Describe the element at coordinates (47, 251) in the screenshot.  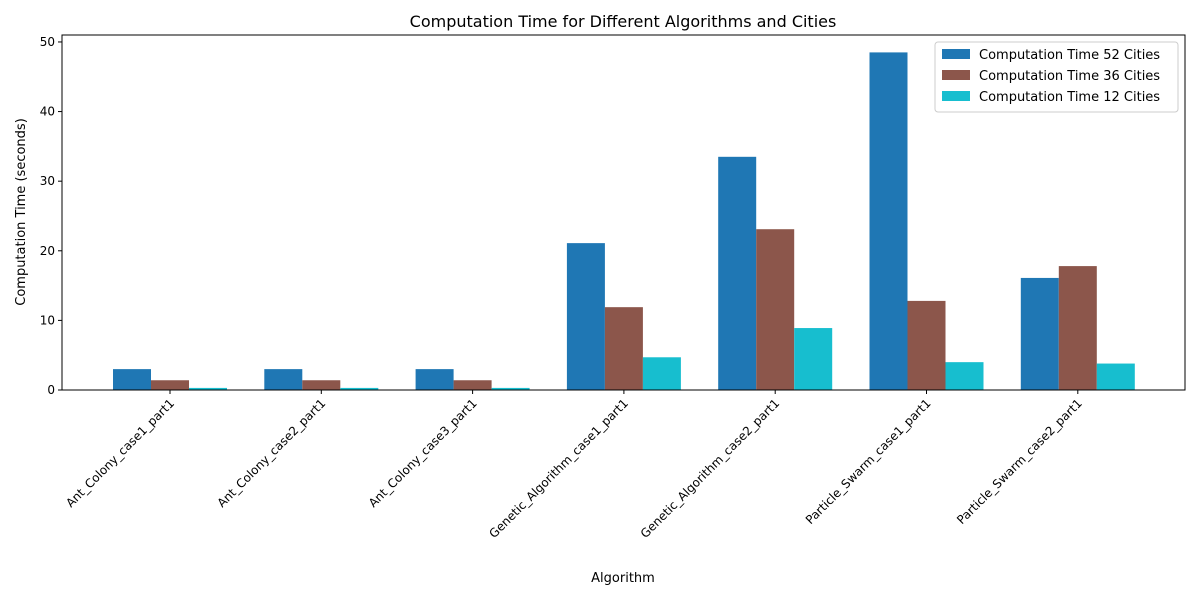
I see `y-tick-label: 20` at that location.